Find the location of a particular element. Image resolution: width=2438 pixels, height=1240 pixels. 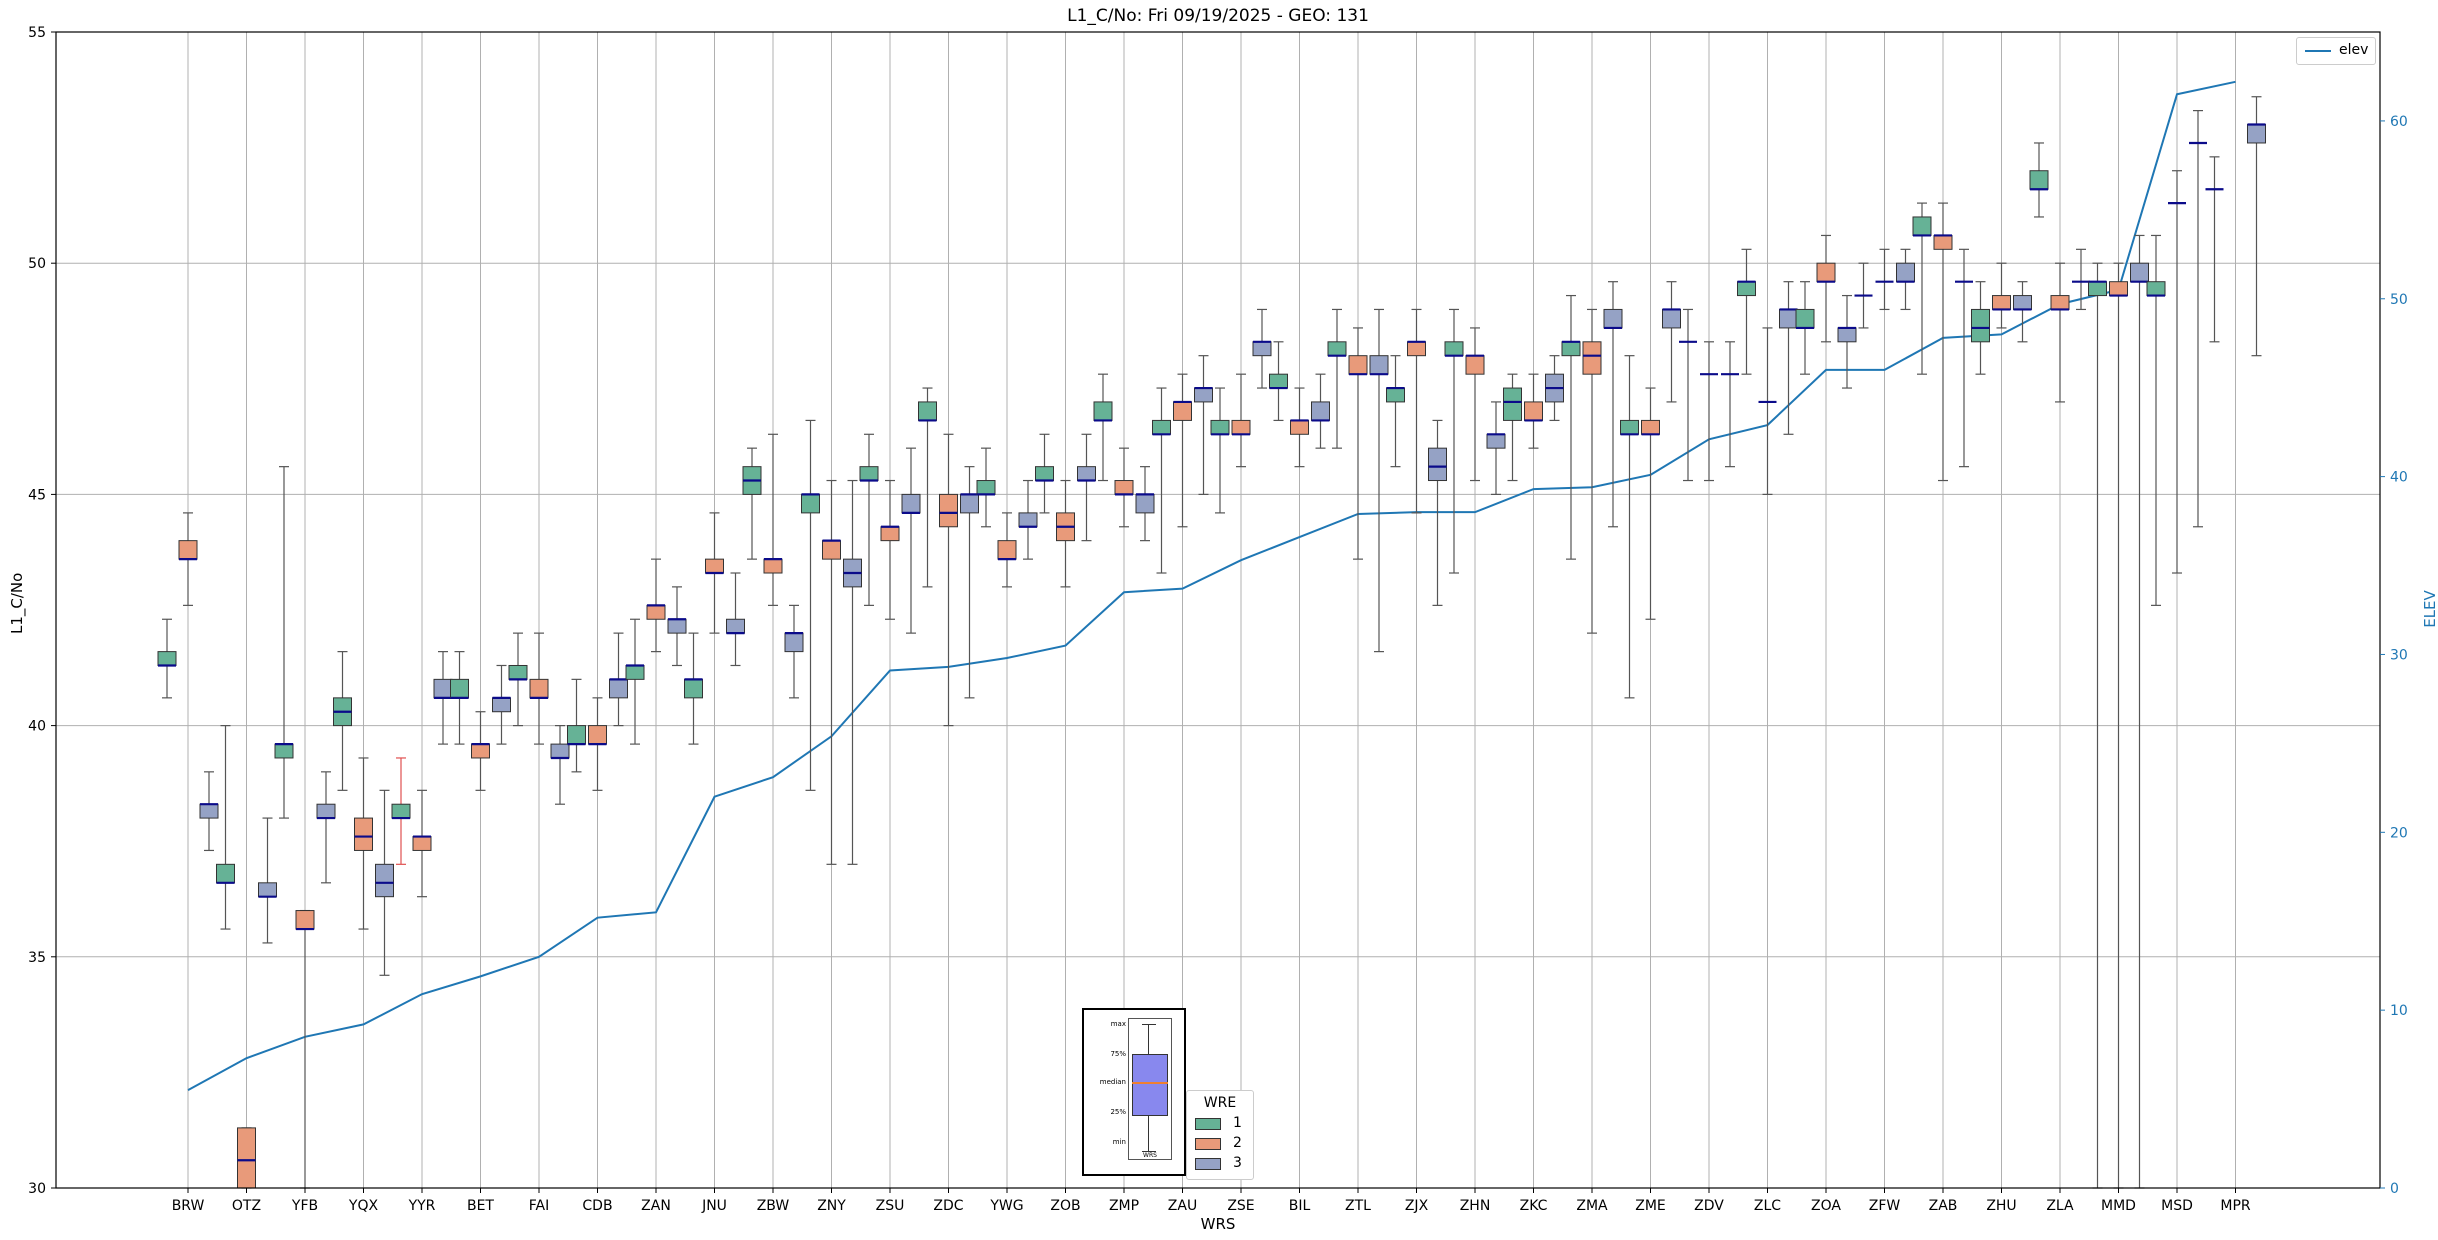

x-tick-label: ZFW is located at coordinates (1885, 1206).